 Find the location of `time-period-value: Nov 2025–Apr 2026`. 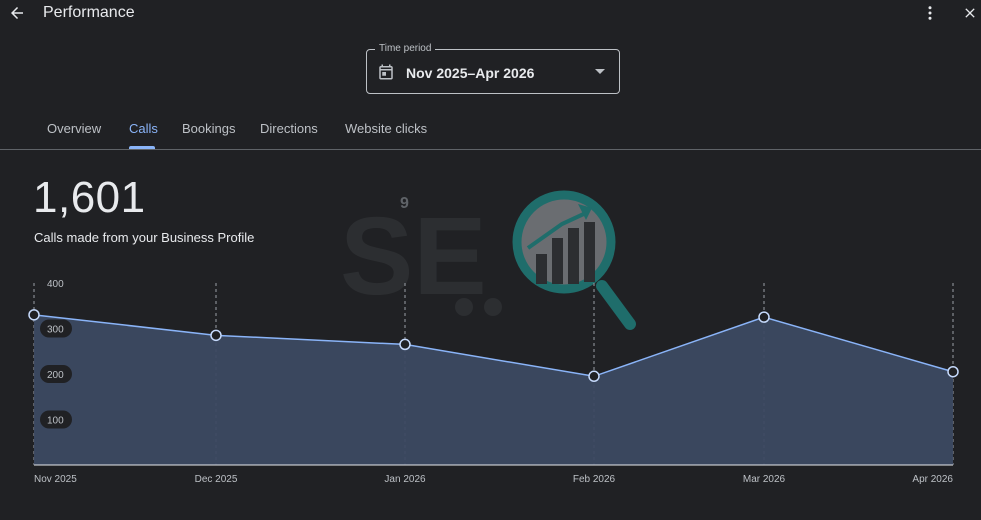

time-period-value: Nov 2025–Apr 2026 is located at coordinates (470, 73).